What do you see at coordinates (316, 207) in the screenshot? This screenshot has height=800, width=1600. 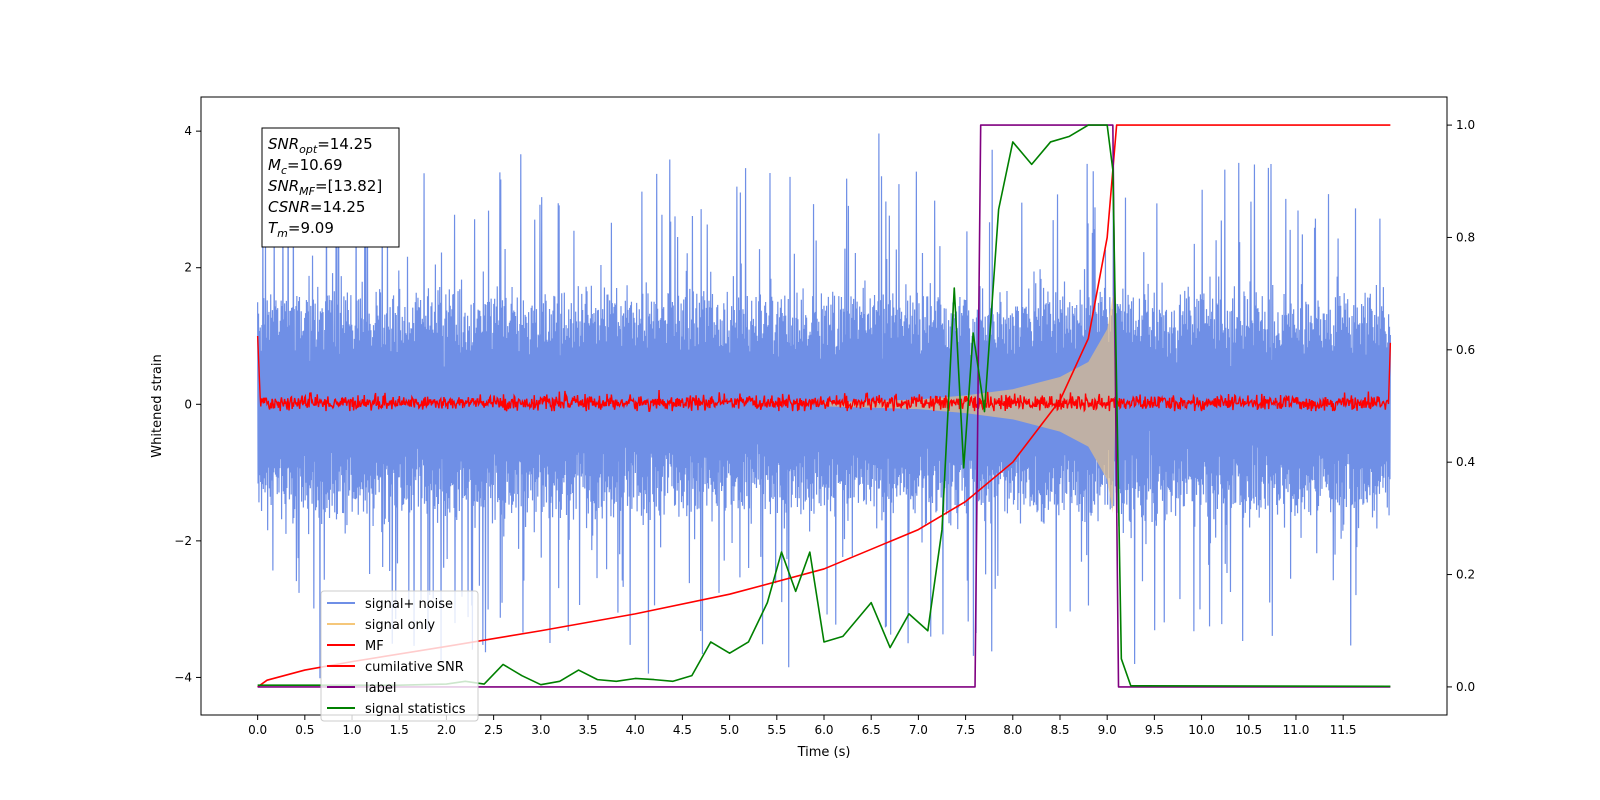 I see `annotation-line: CSNR=14.25` at bounding box center [316, 207].